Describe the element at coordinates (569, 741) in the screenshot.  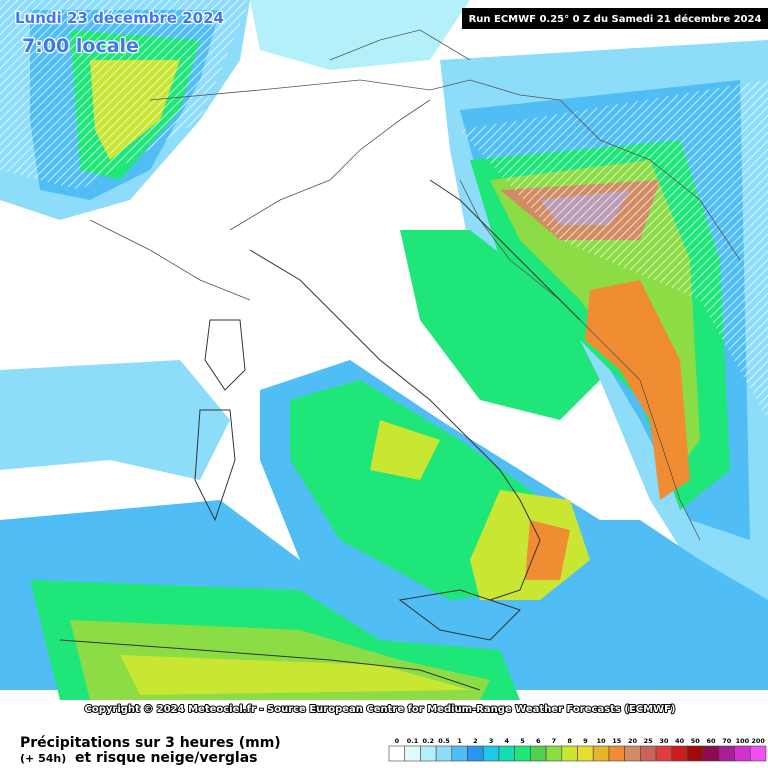
I see `legend-label: 8` at that location.